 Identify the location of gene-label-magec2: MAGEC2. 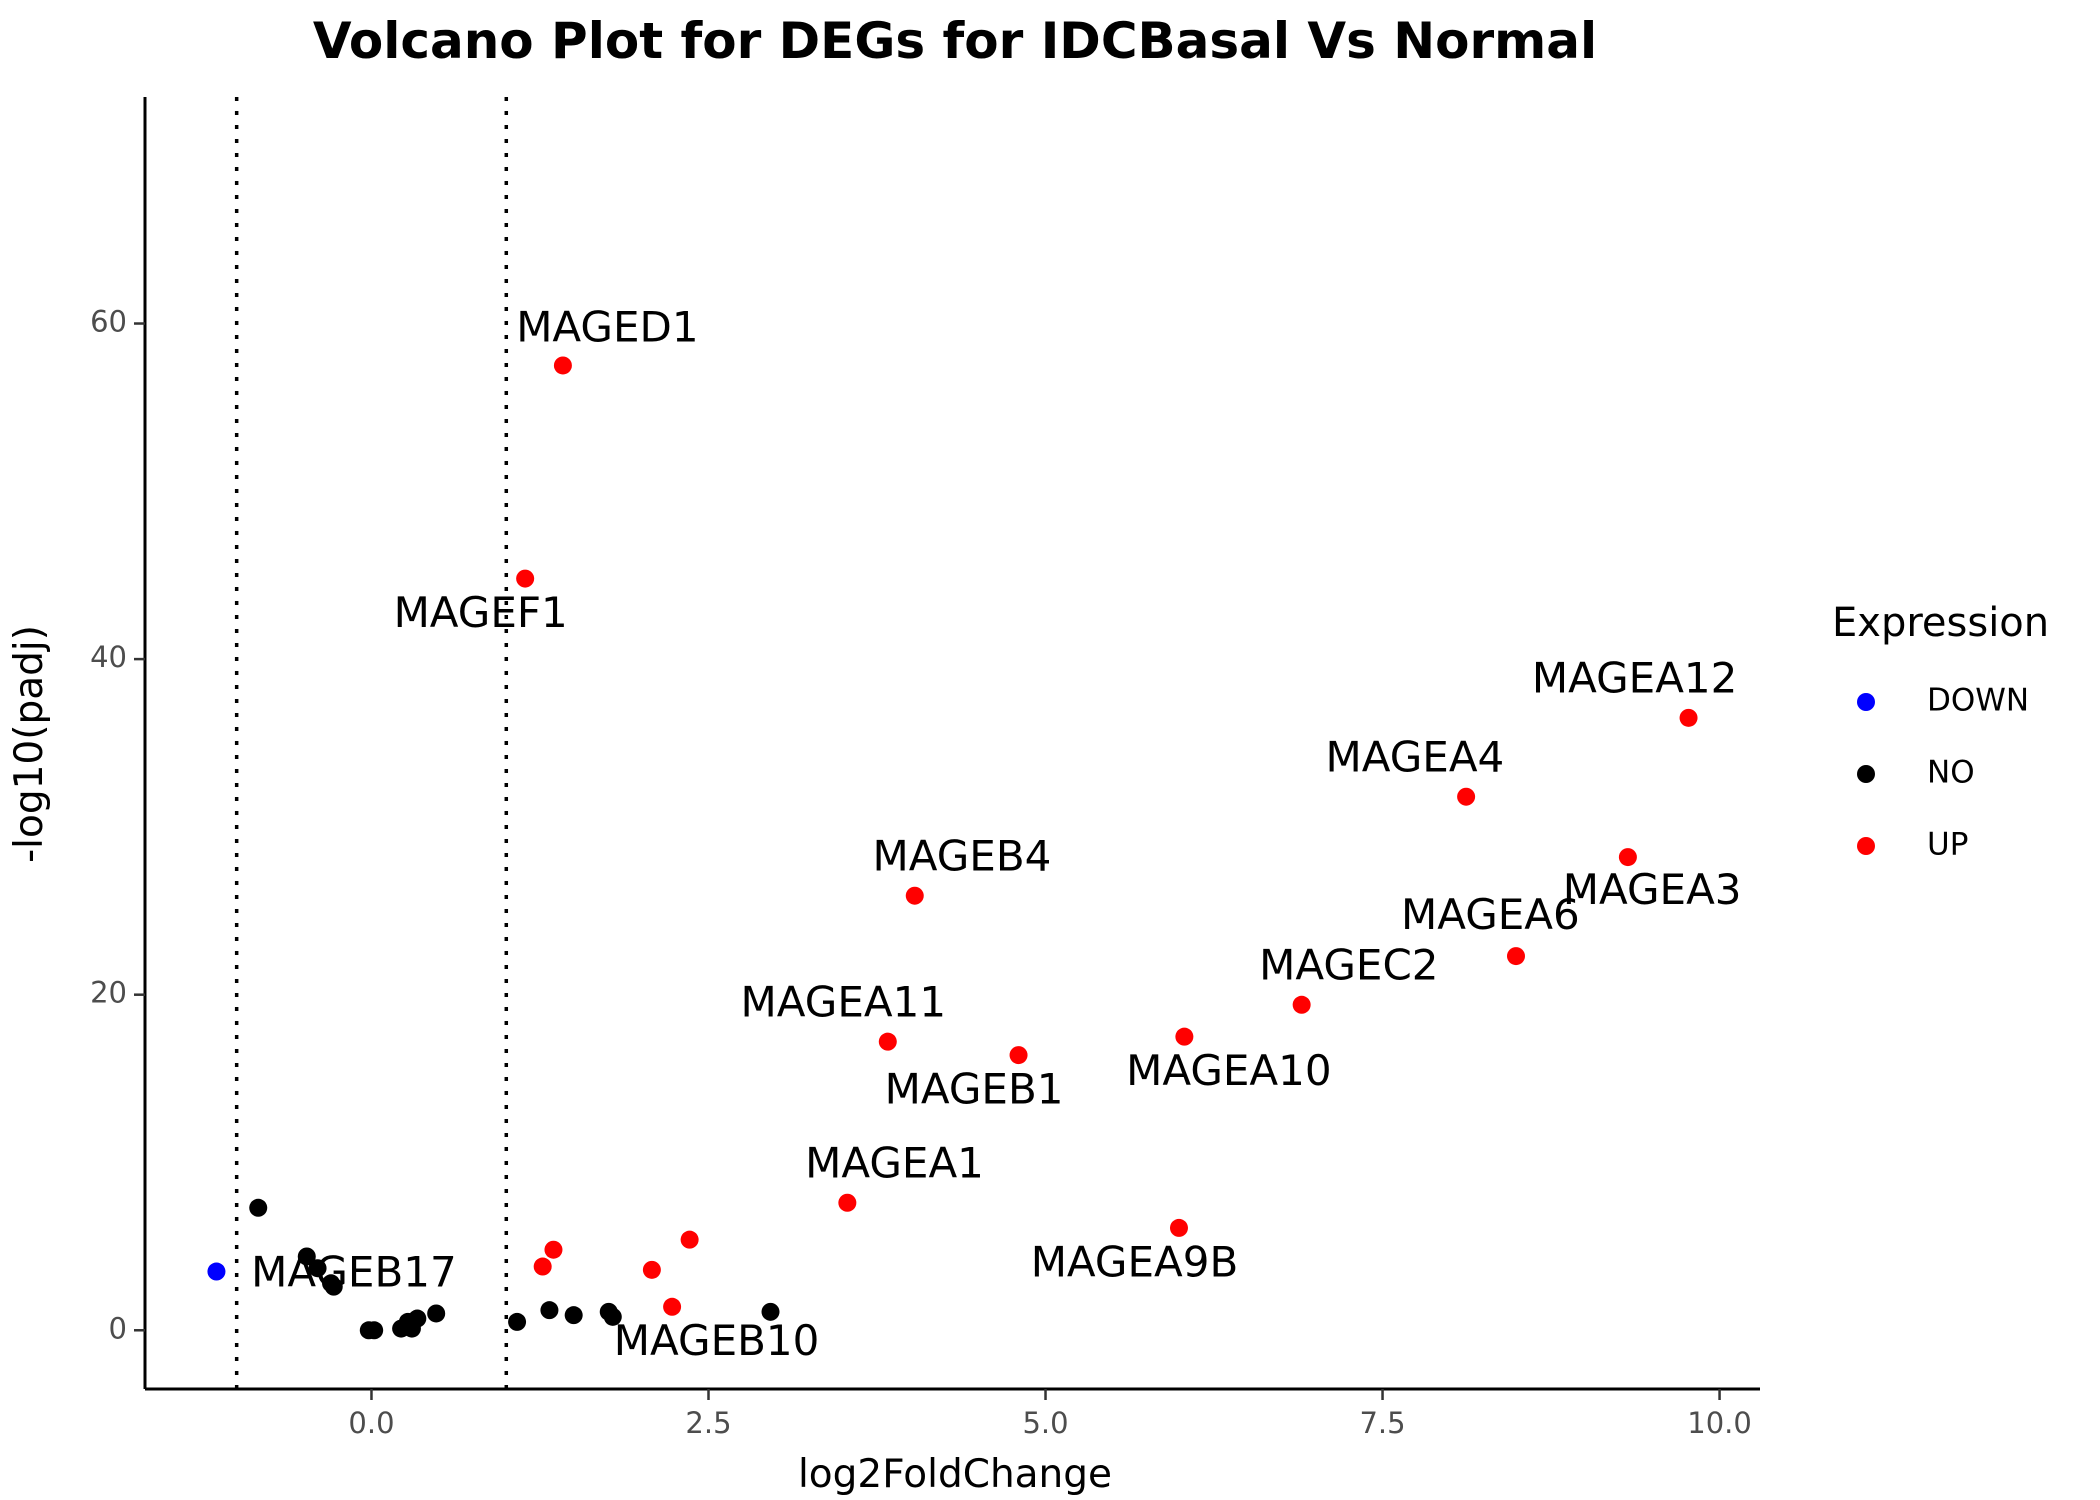
(1348, 964).